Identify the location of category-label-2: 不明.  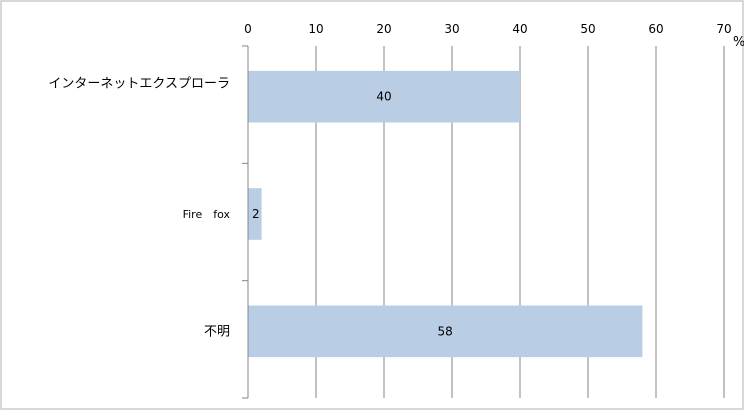
(217, 331).